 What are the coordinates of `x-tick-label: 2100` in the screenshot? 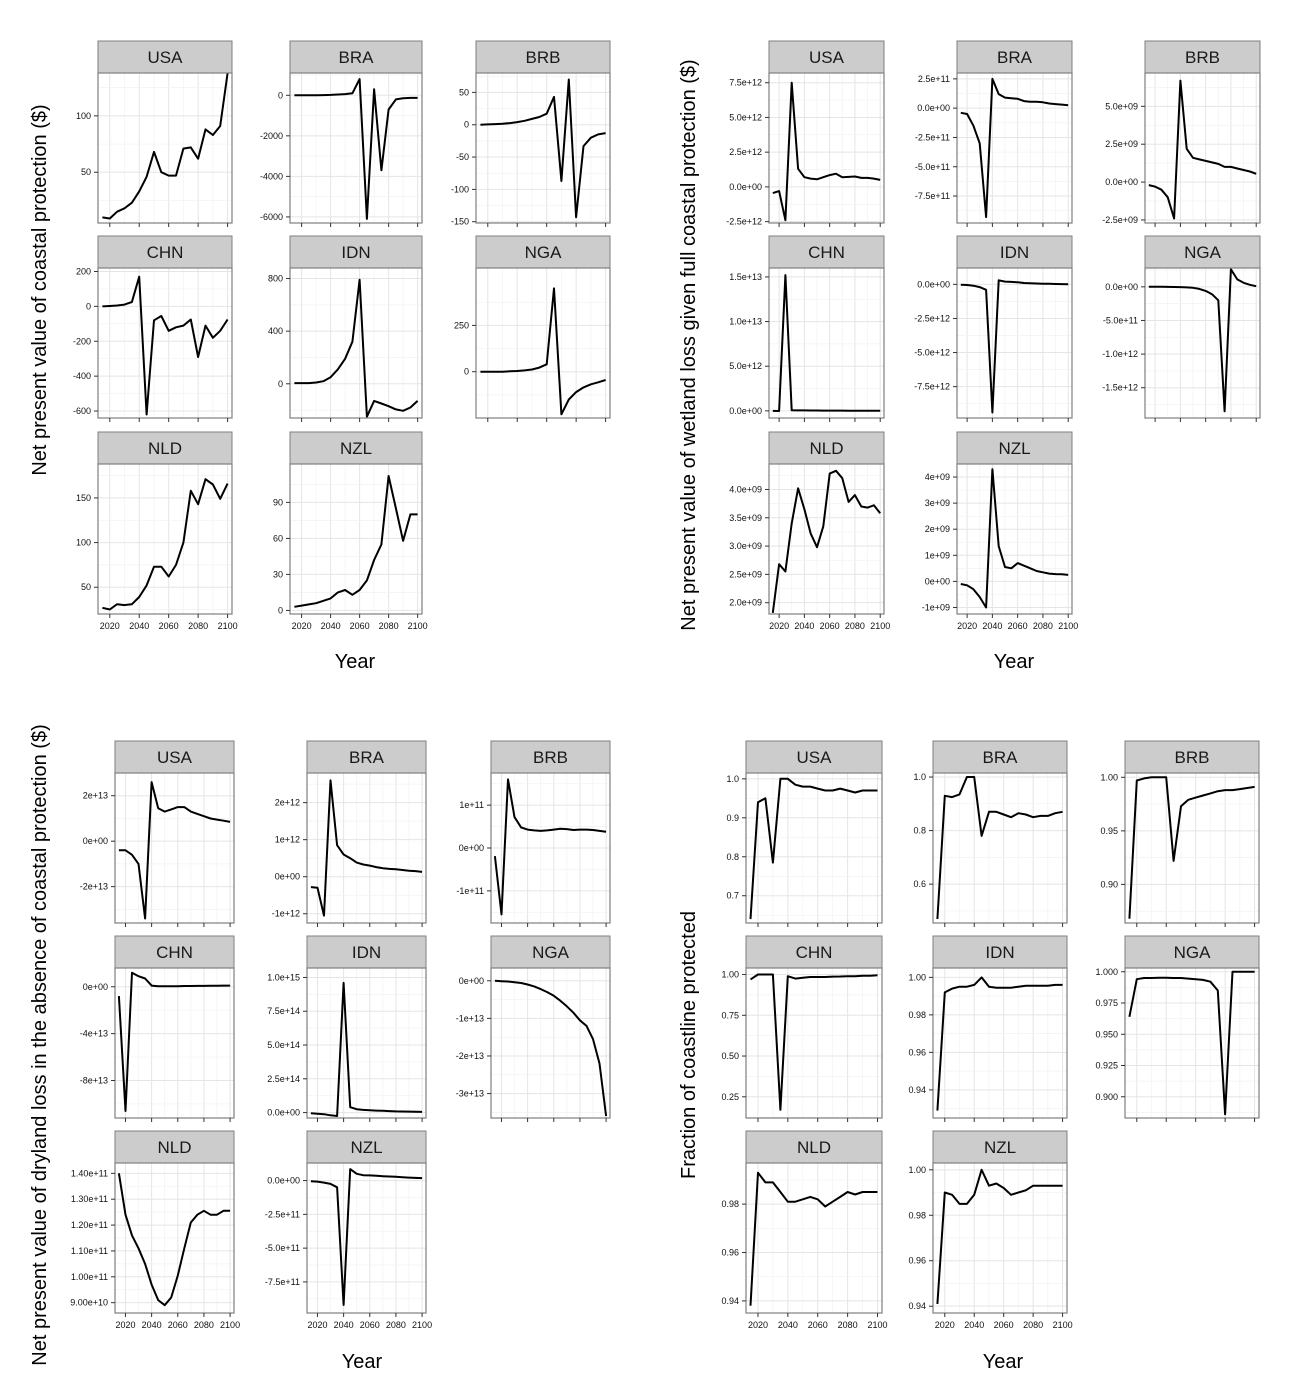 It's located at (422, 1325).